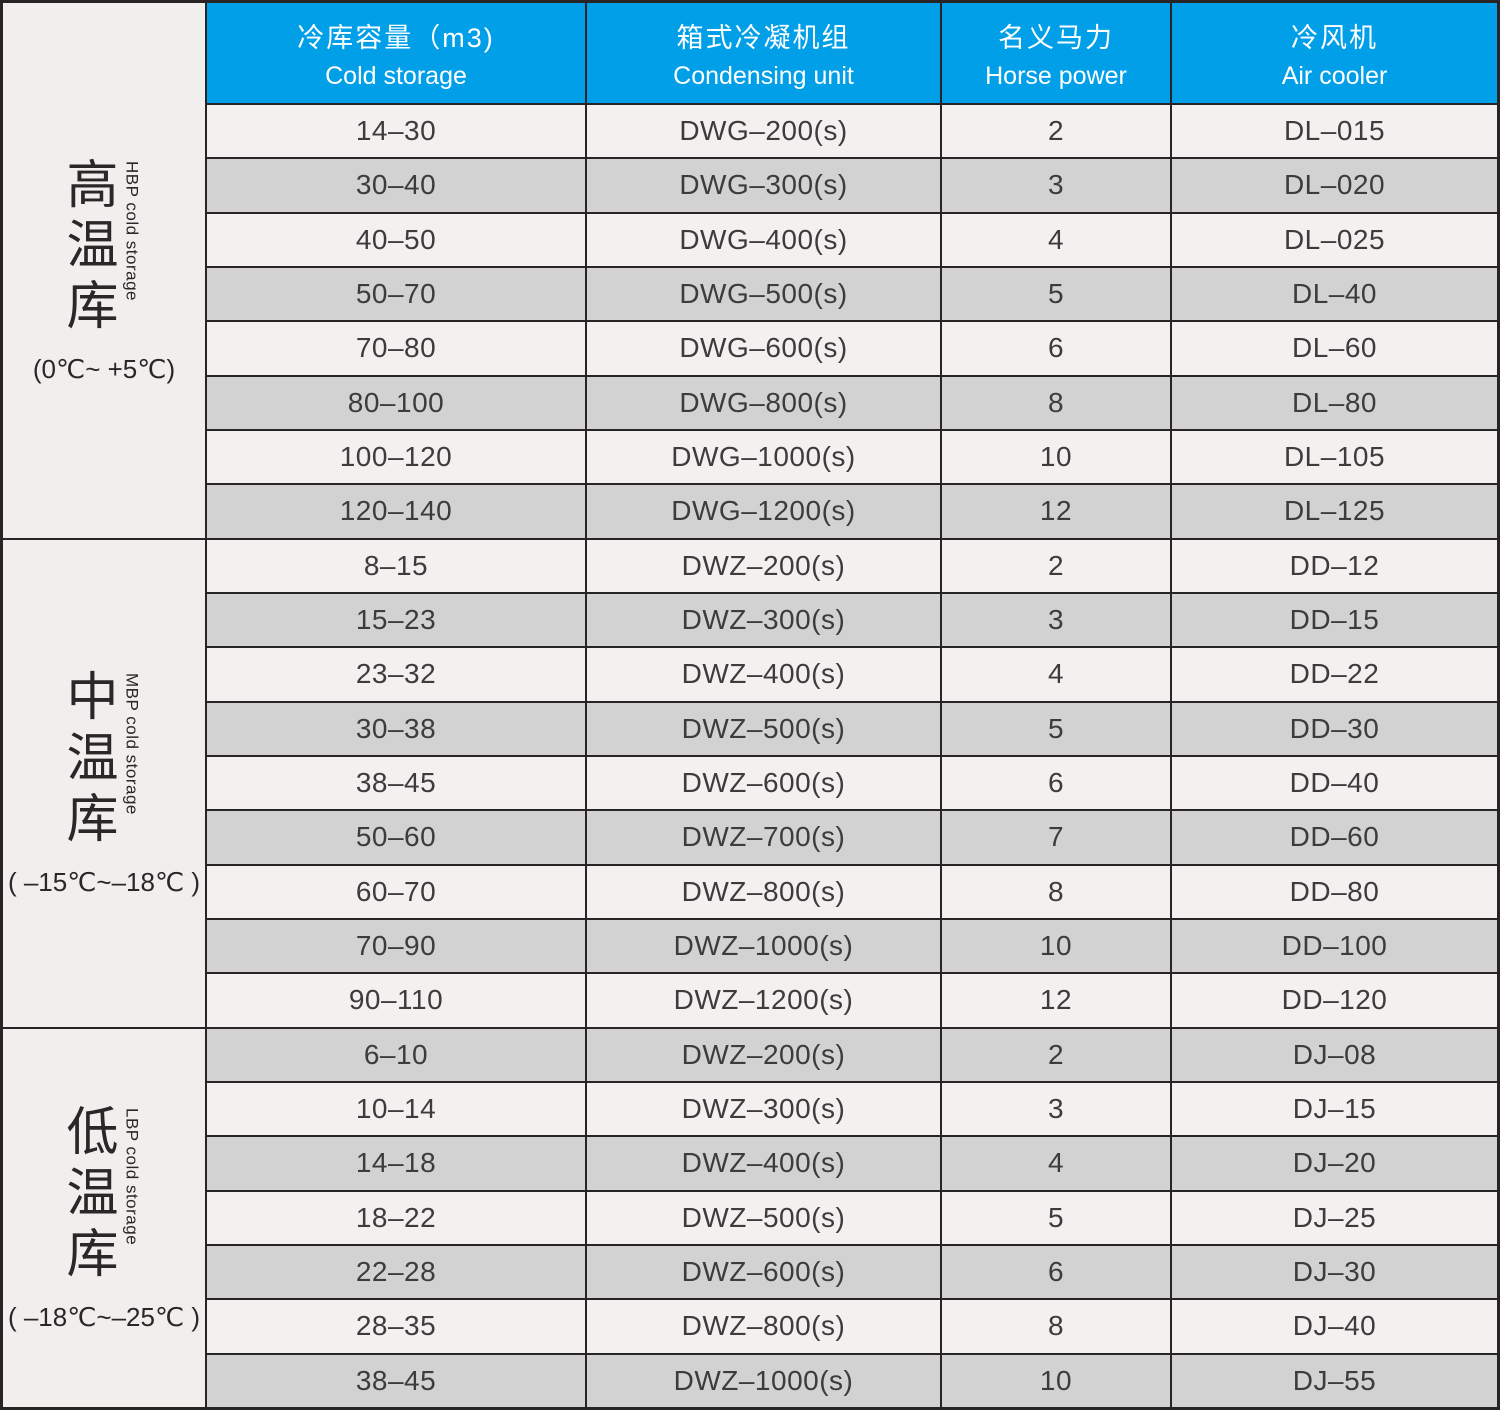  I want to click on section-temp-range: ( –18℃~–25℃ ), so click(104, 1316).